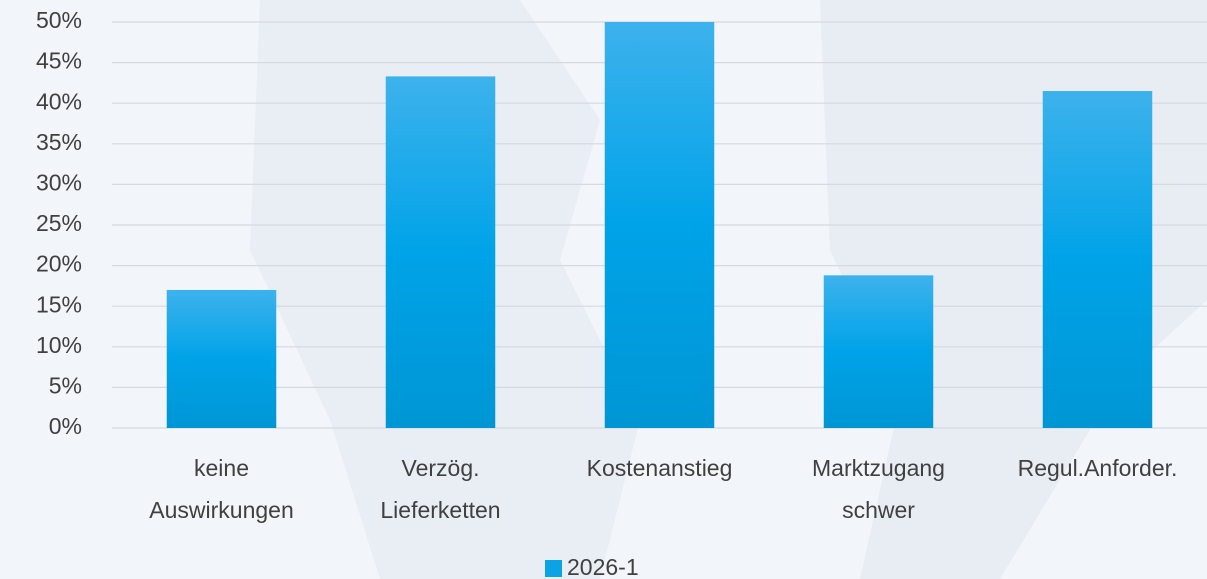 The width and height of the screenshot is (1207, 579). Describe the element at coordinates (59, 223) in the screenshot. I see `y-tick-label: 25%` at that location.